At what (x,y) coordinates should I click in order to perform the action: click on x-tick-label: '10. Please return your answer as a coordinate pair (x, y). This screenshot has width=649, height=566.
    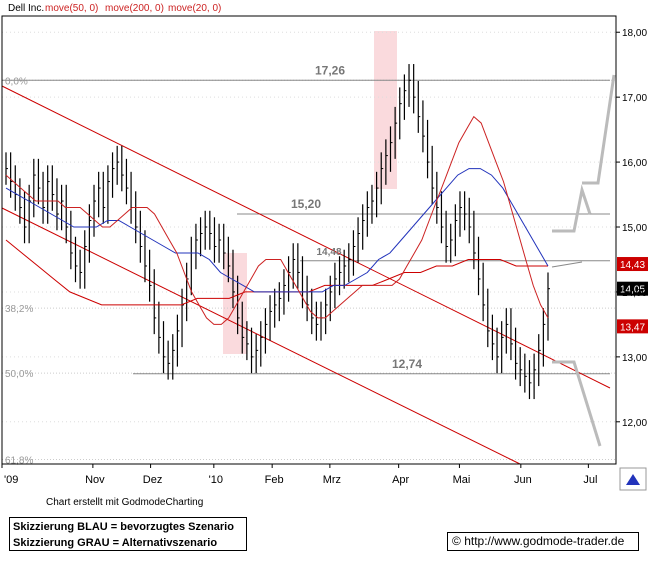
    Looking at the image, I should click on (216, 480).